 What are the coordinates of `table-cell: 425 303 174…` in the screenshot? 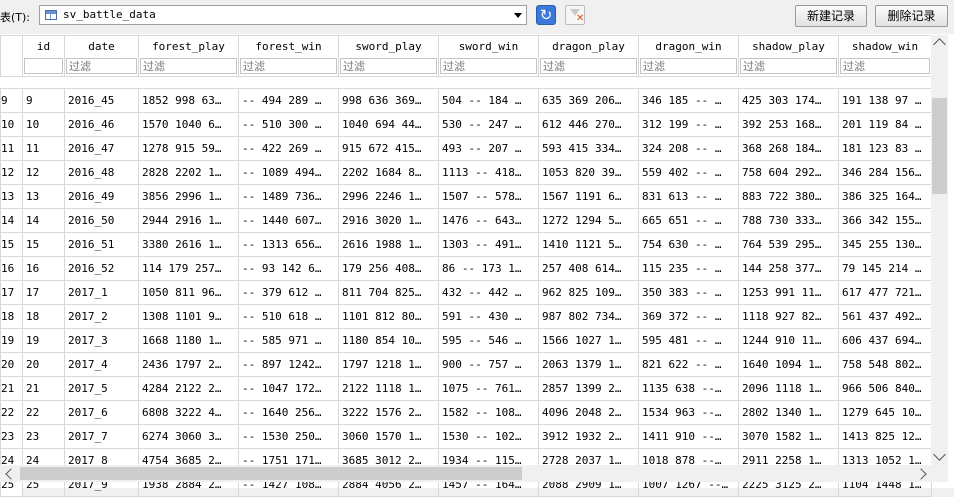 It's located at (788, 100).